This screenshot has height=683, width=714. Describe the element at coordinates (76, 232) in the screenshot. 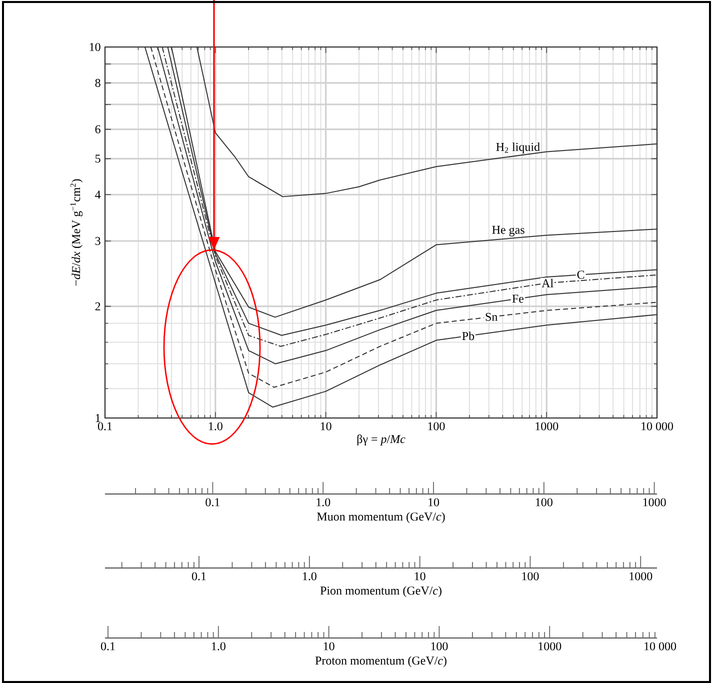

I see `text: −dE/dx (MeV g$^{−1}$cm$^{2}$)` at that location.